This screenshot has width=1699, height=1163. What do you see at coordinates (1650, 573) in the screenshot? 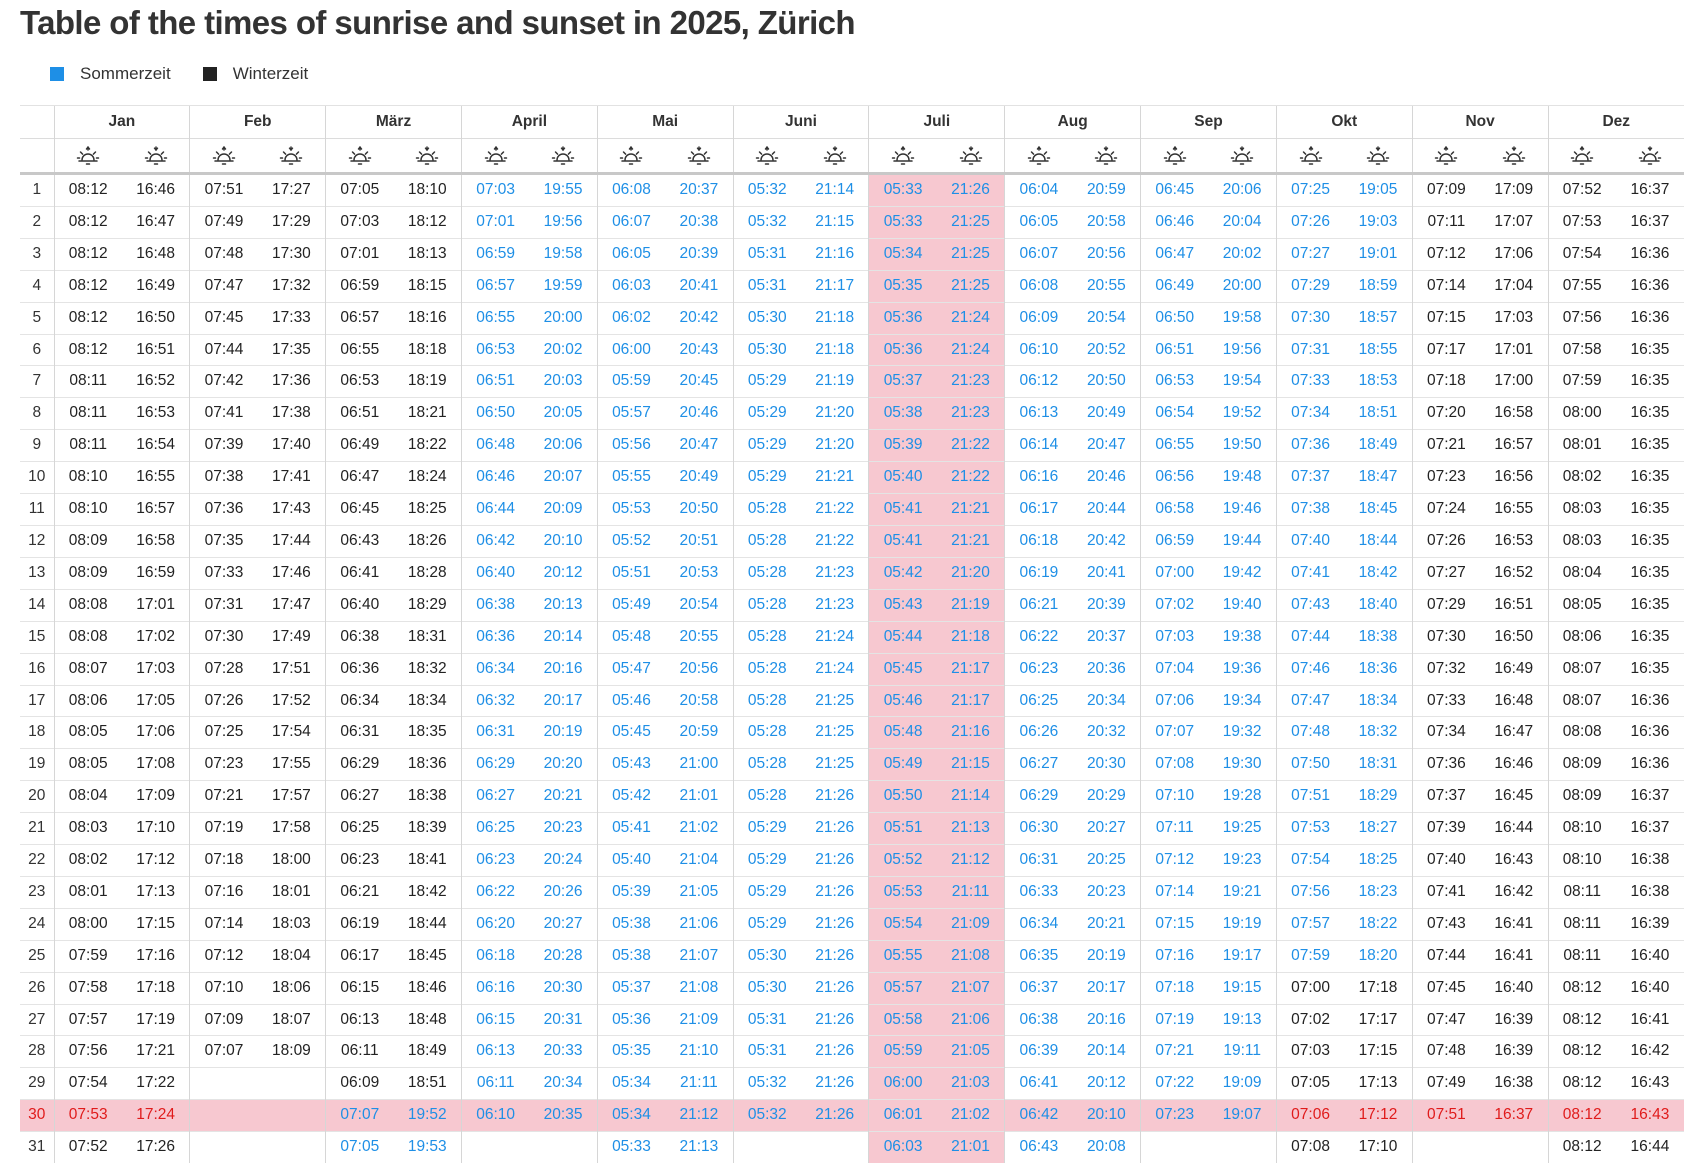
I see `sunset-time-cell: 16:35` at bounding box center [1650, 573].